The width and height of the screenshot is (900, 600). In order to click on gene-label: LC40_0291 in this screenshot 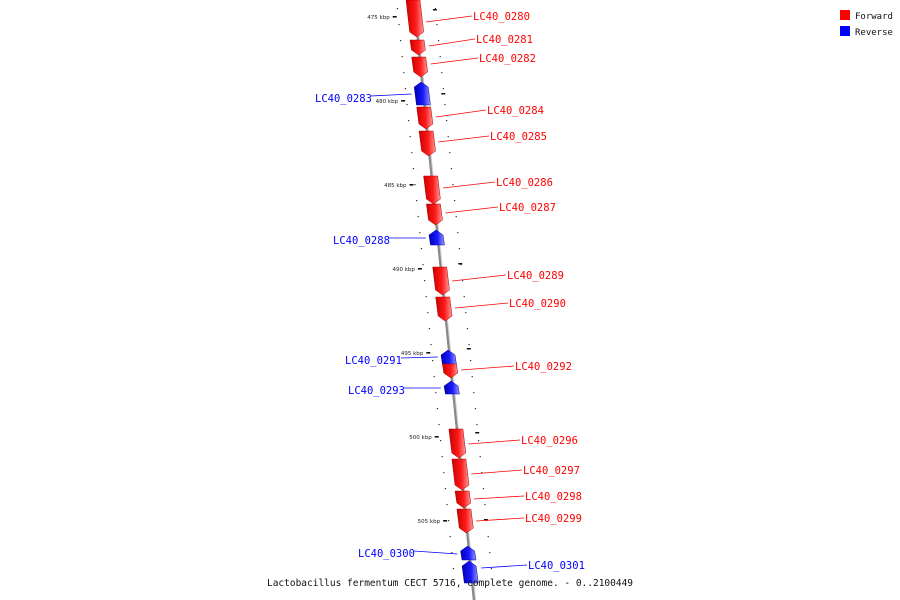, I will do `click(373, 361)`.